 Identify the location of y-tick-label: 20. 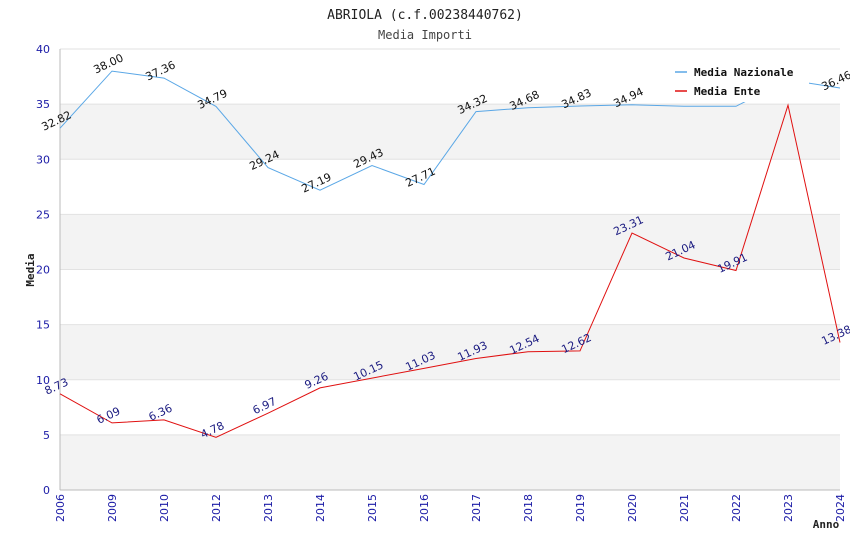
(43, 270).